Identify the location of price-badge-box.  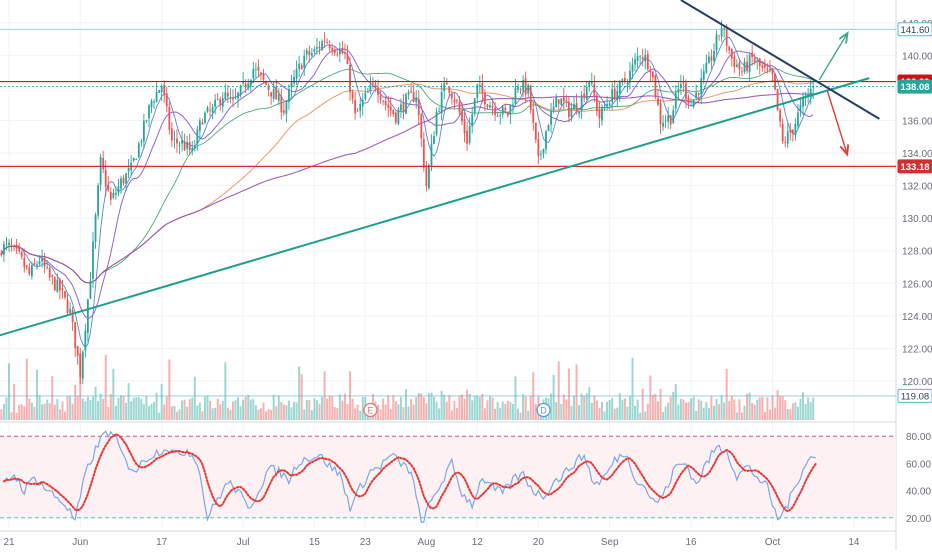
(914, 395).